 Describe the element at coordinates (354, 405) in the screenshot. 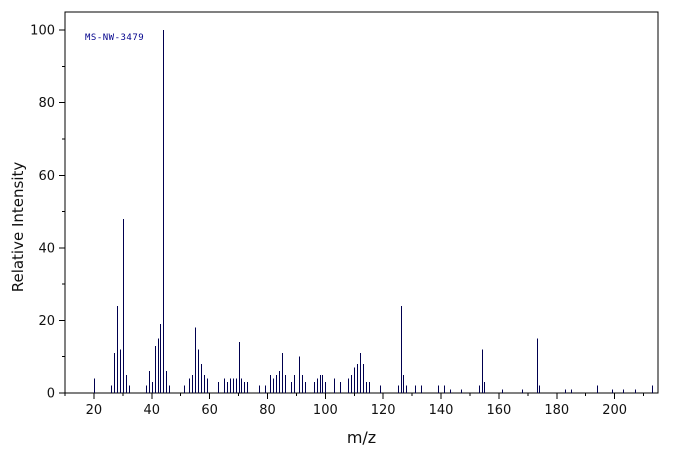

I see `x-axis-ticks: 20 40 60 80 100 120 140 160 180 200` at that location.